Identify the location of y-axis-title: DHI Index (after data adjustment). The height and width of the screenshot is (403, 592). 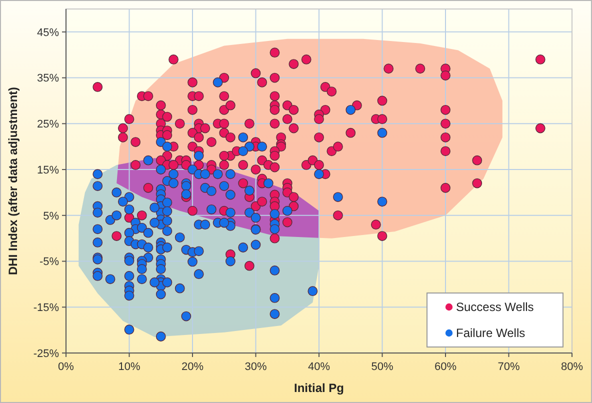
(13, 181).